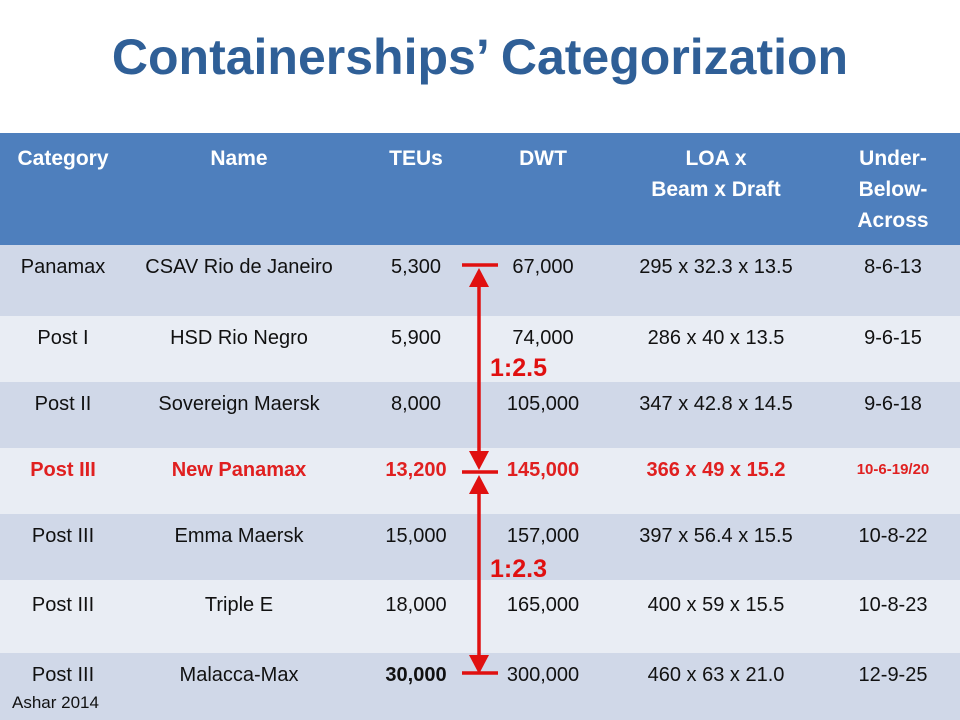 The width and height of the screenshot is (960, 720). Describe the element at coordinates (239, 536) in the screenshot. I see `cell-name: Emma Maersk` at that location.